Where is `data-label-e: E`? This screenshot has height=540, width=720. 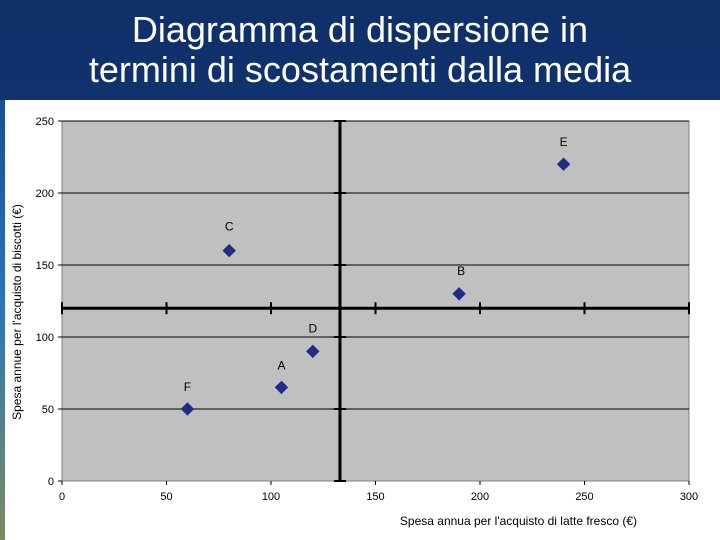
data-label-e: E is located at coordinates (564, 142).